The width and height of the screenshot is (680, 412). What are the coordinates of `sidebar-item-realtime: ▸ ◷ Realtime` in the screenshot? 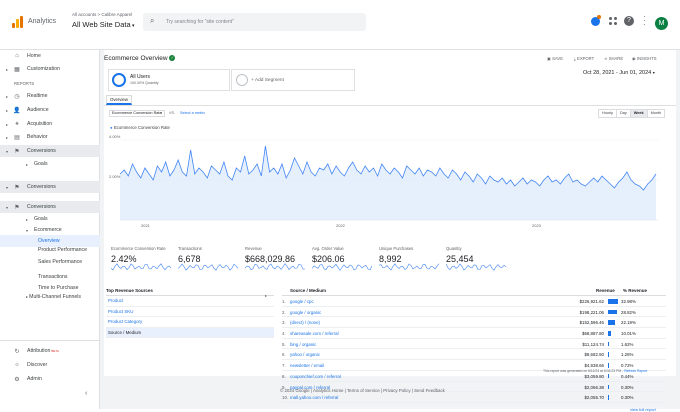 It's located at (27, 96).